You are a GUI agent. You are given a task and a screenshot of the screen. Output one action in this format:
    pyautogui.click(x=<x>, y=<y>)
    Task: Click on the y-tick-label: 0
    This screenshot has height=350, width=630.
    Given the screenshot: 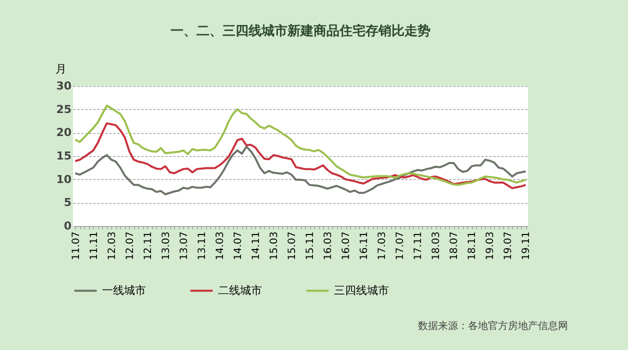 What is the action you would take?
    pyautogui.click(x=68, y=226)
    